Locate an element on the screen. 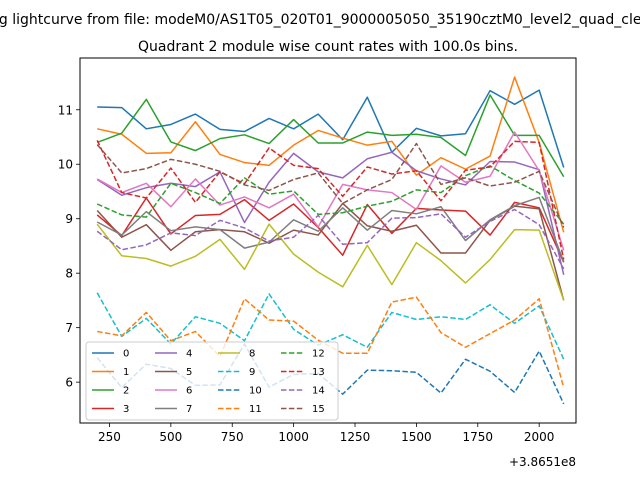 The height and width of the screenshot is (484, 640). legend-label-1: 1 is located at coordinates (126, 372).